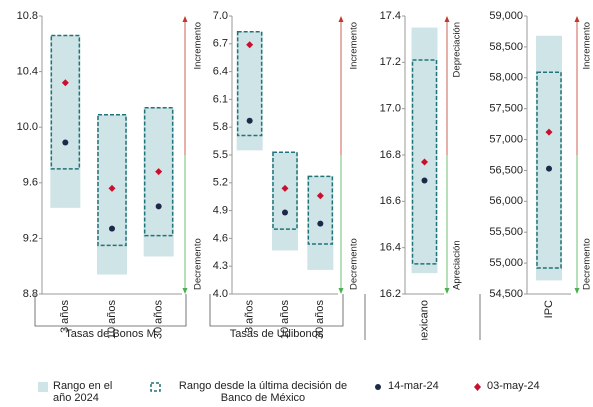 The image size is (593, 407). Describe the element at coordinates (390, 201) in the screenshot. I see `y-tick-label: 16.6` at that location.